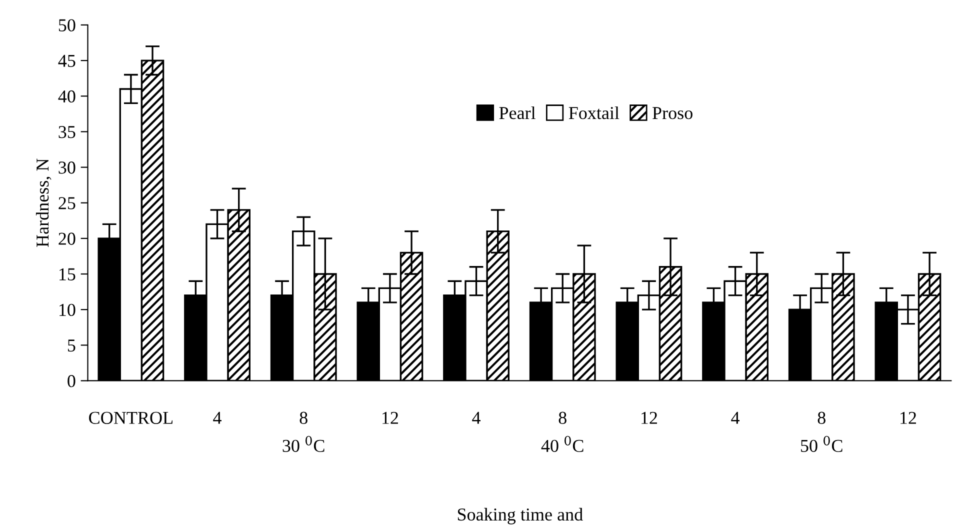  Describe the element at coordinates (44, 202) in the screenshot. I see `y-axis-title: Hardness, N` at that location.